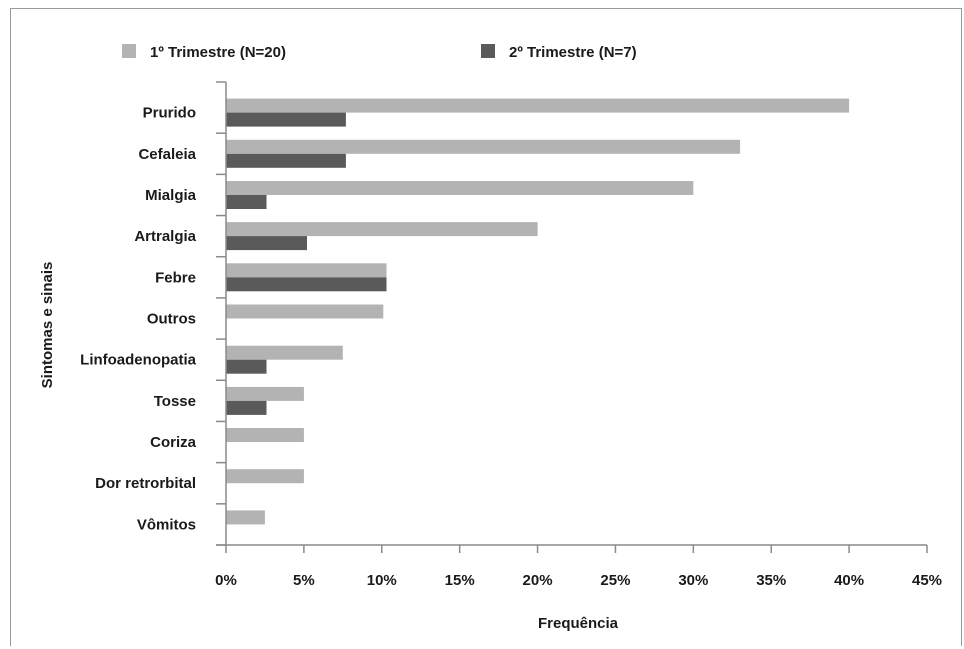  I want to click on x-tick-label: 45%, so click(927, 580).